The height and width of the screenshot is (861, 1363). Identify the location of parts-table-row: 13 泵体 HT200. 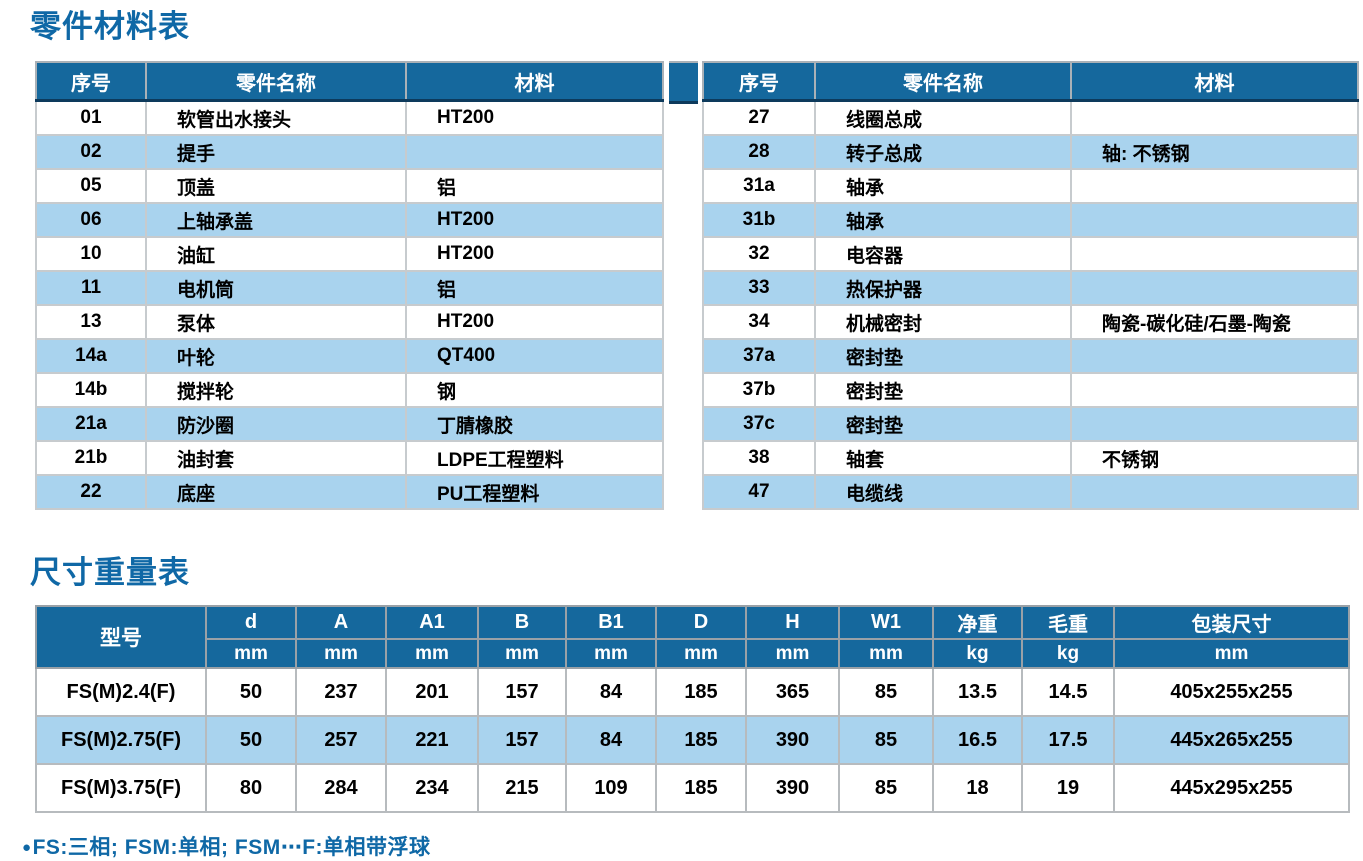
(349, 322).